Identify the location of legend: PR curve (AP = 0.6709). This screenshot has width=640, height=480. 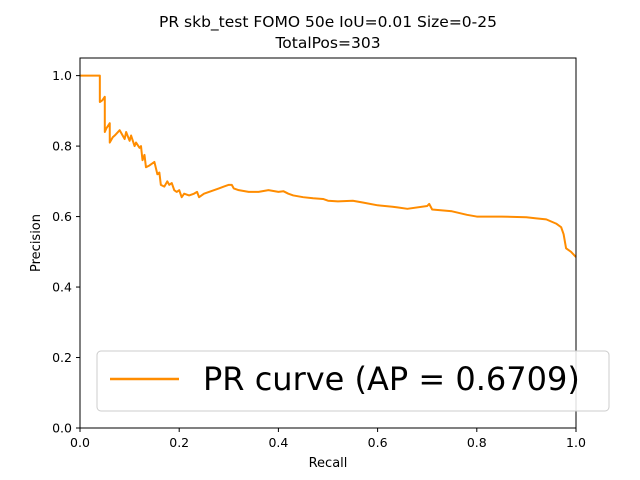
(353, 381).